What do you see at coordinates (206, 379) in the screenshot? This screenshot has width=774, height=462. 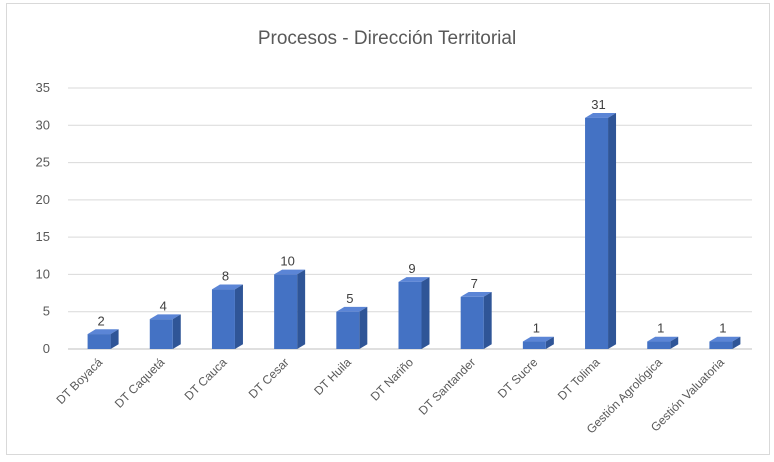 I see `x-tick-label: DT Cauca` at bounding box center [206, 379].